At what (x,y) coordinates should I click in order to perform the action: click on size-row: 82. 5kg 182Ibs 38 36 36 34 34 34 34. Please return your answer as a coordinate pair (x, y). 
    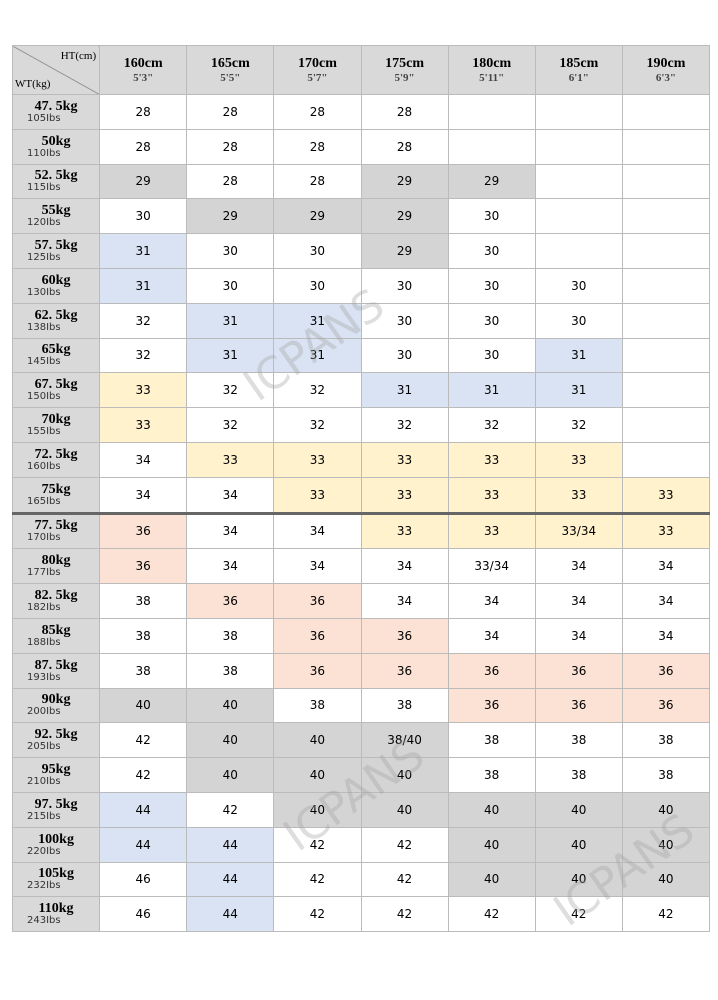
    Looking at the image, I should click on (361, 601).